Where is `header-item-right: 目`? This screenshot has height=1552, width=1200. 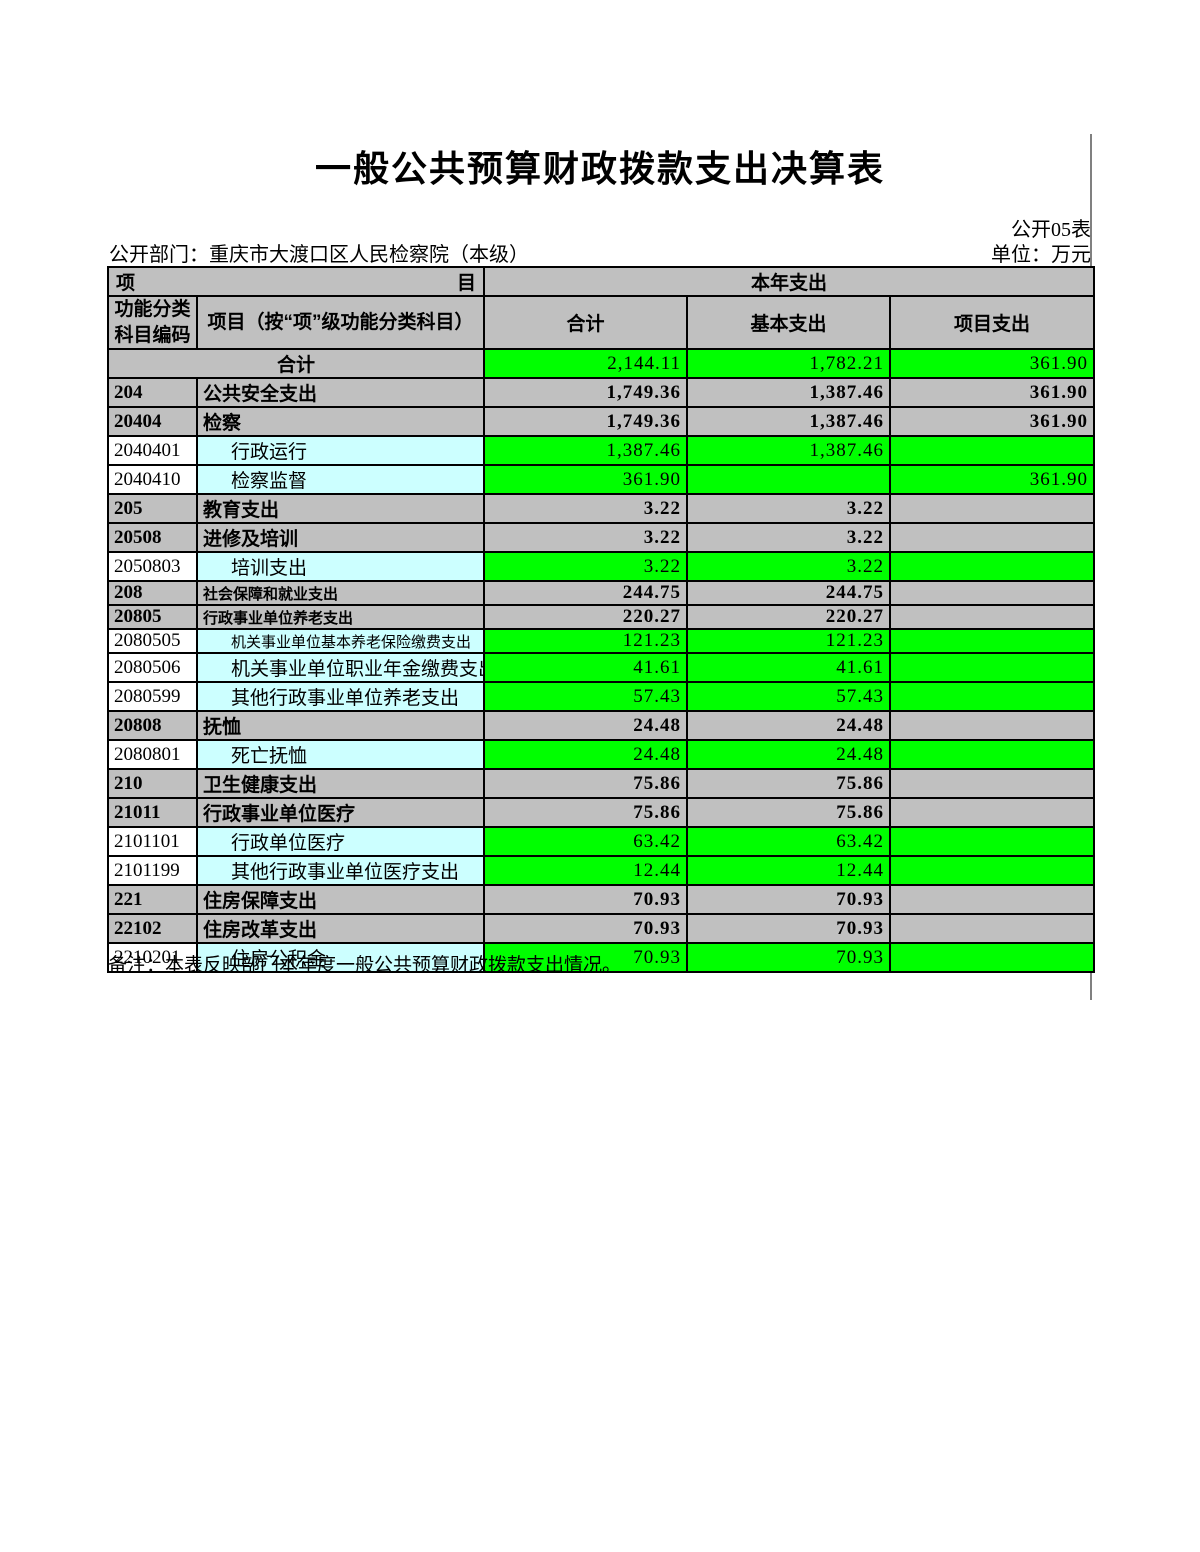
header-item-right: 目 is located at coordinates (466, 283).